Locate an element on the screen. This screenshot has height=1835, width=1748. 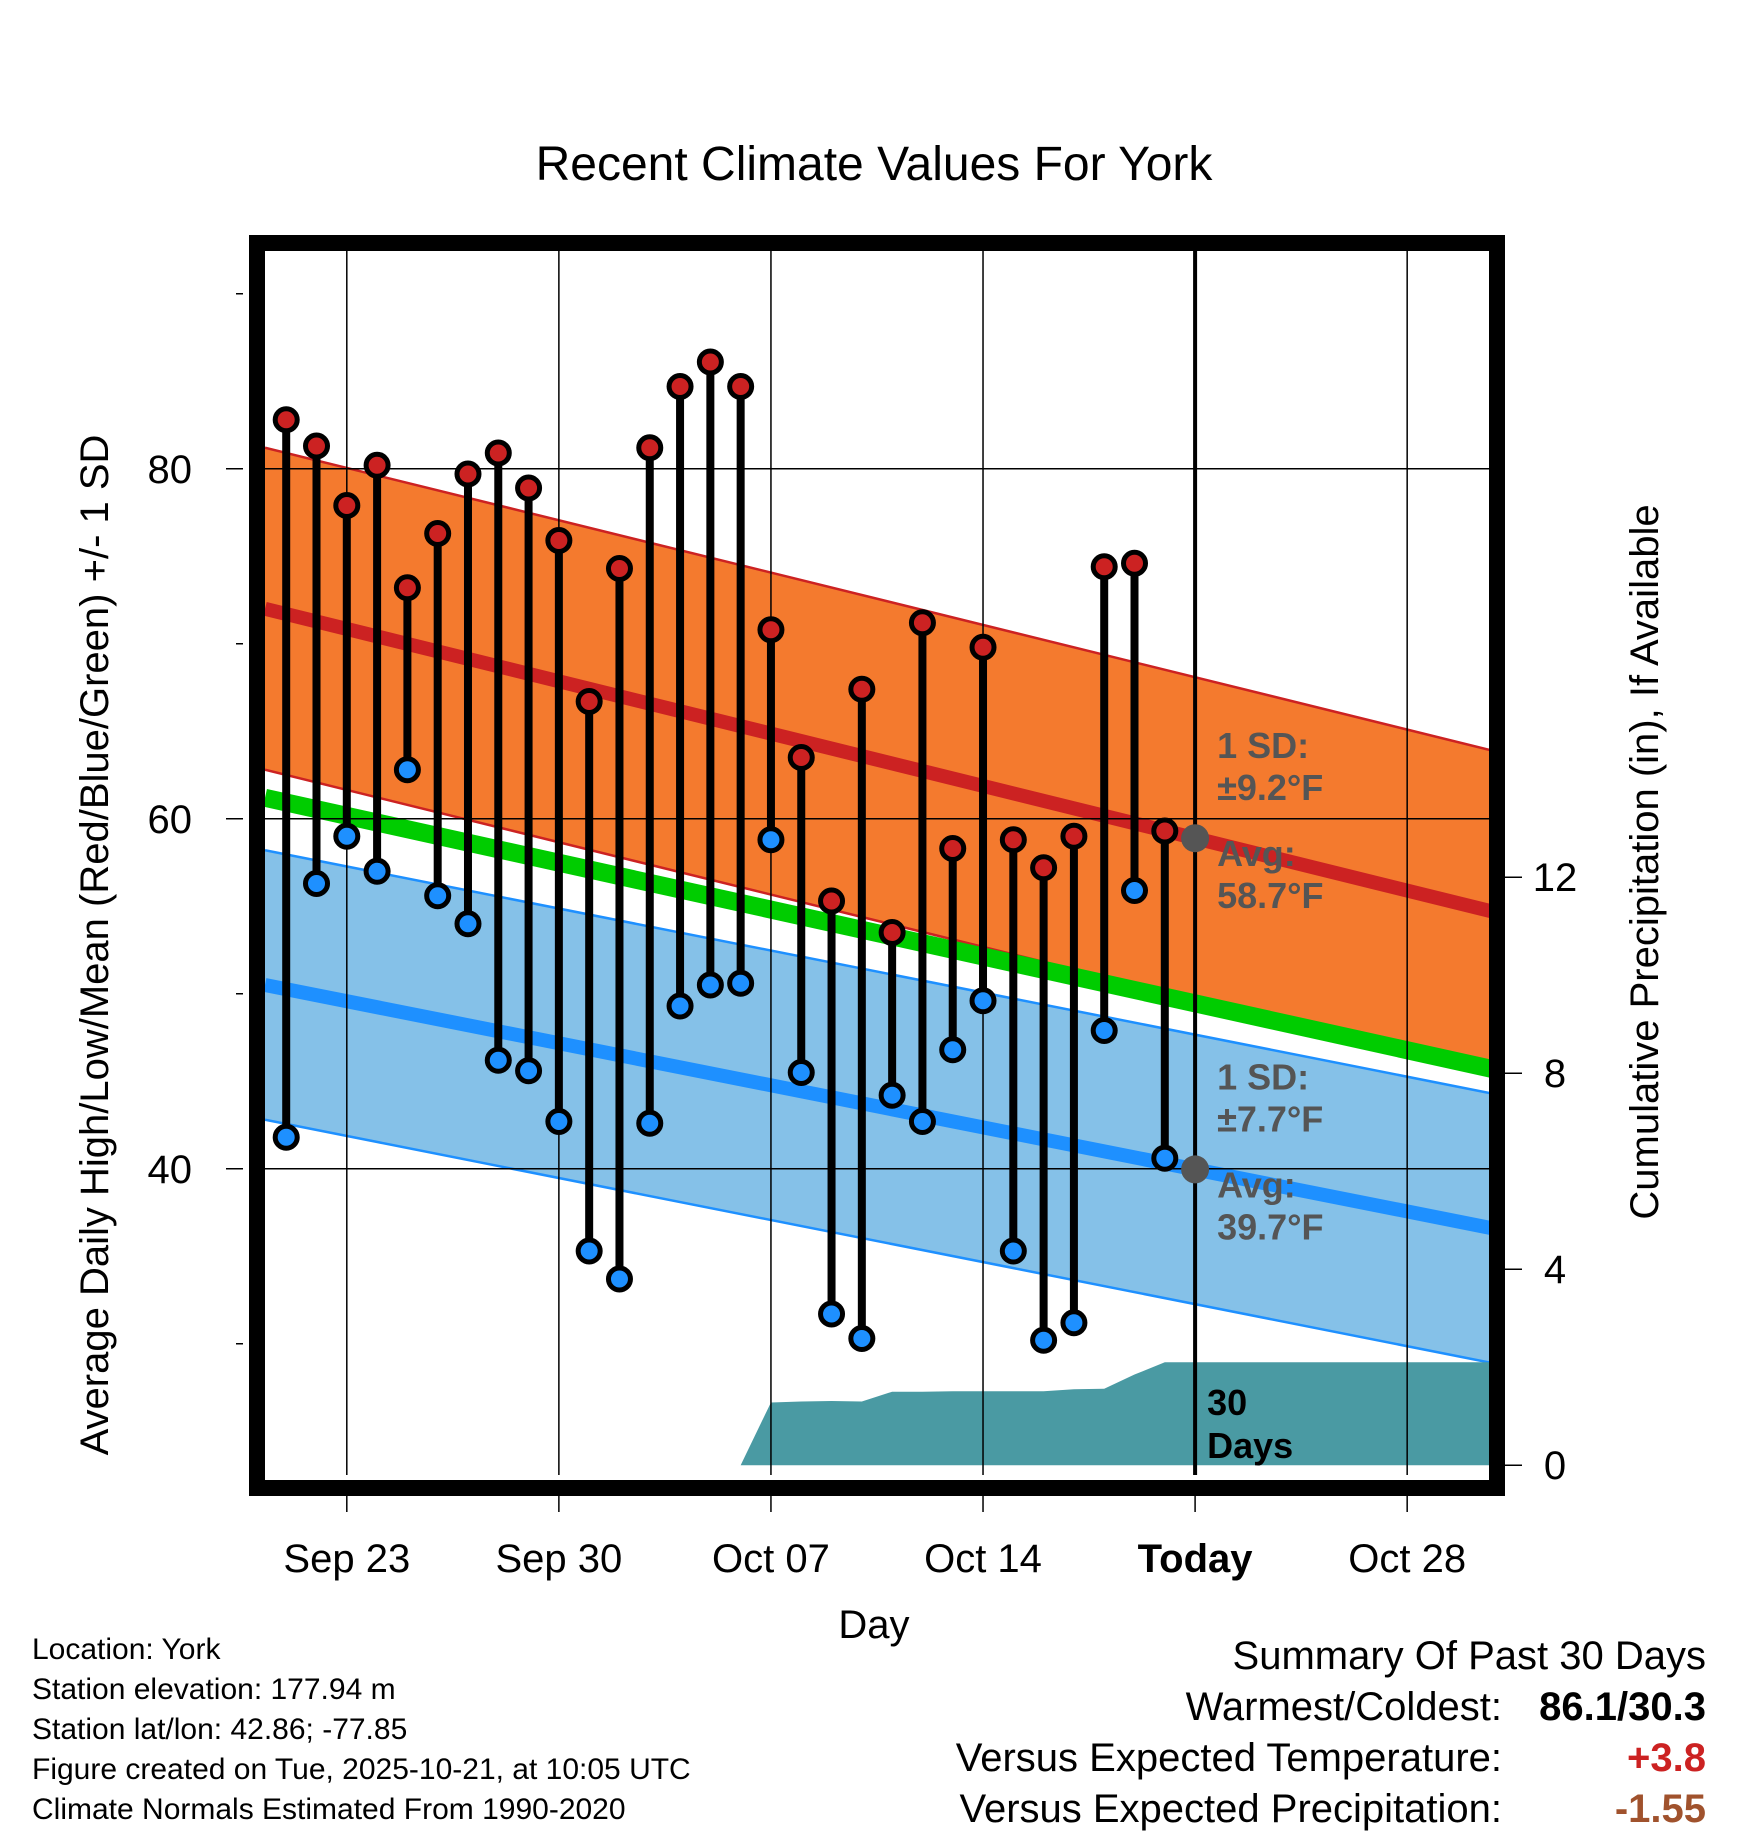
high-sd-label: 1 SD: is located at coordinates (1263, 745).